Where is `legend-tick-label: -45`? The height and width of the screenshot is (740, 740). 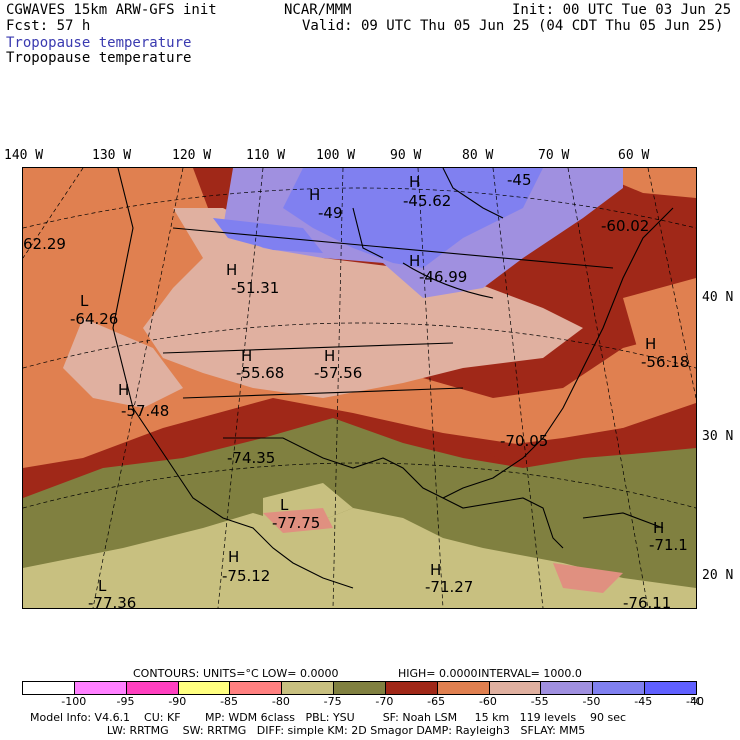
legend-tick-label: -45 is located at coordinates (643, 701).